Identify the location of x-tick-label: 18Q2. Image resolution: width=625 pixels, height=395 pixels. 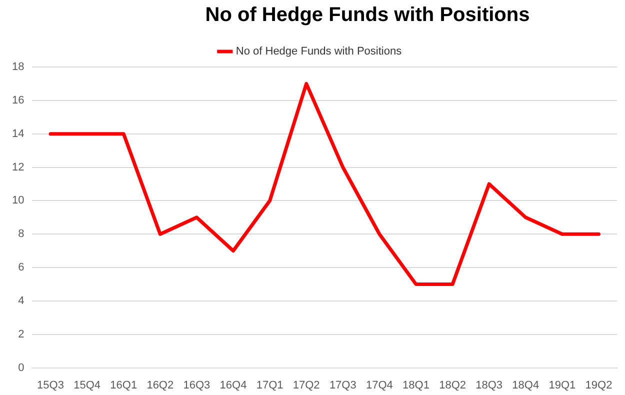
(452, 385).